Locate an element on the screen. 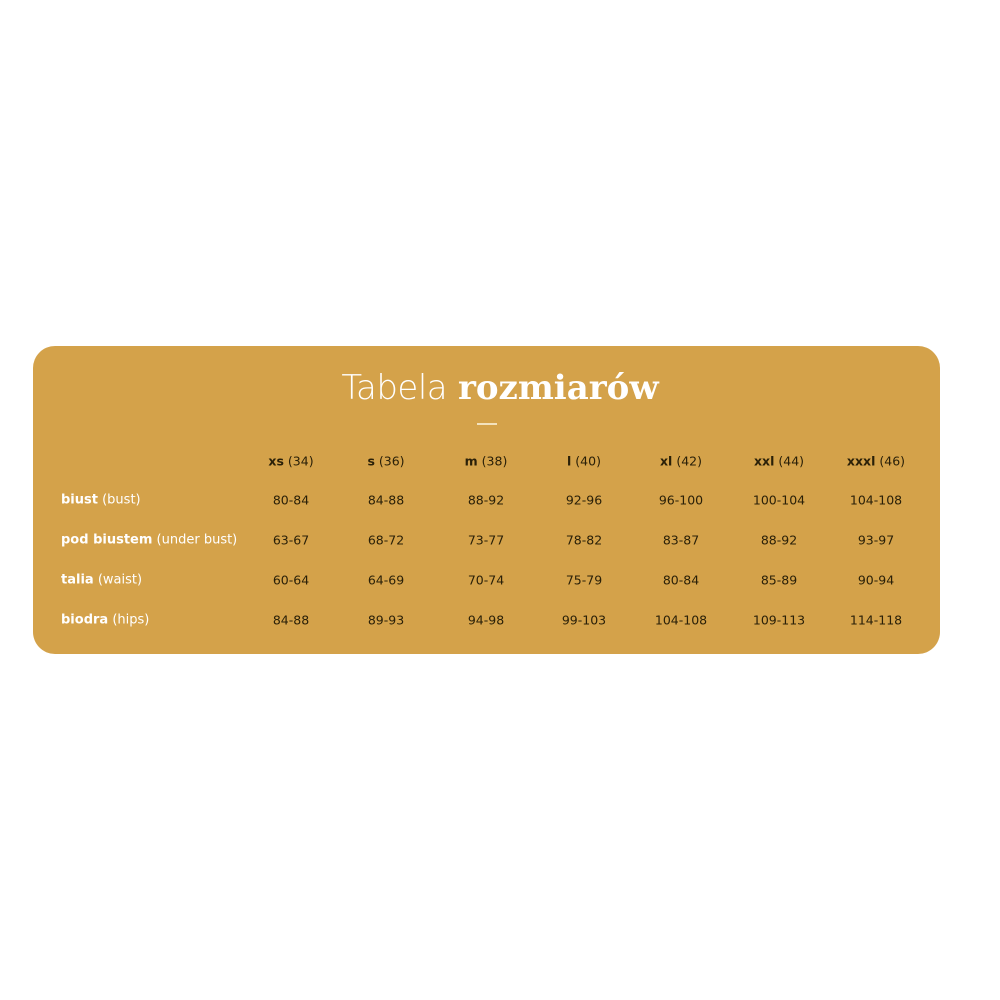 The height and width of the screenshot is (1000, 1000). column-header: xxxl (46) is located at coordinates (876, 461).